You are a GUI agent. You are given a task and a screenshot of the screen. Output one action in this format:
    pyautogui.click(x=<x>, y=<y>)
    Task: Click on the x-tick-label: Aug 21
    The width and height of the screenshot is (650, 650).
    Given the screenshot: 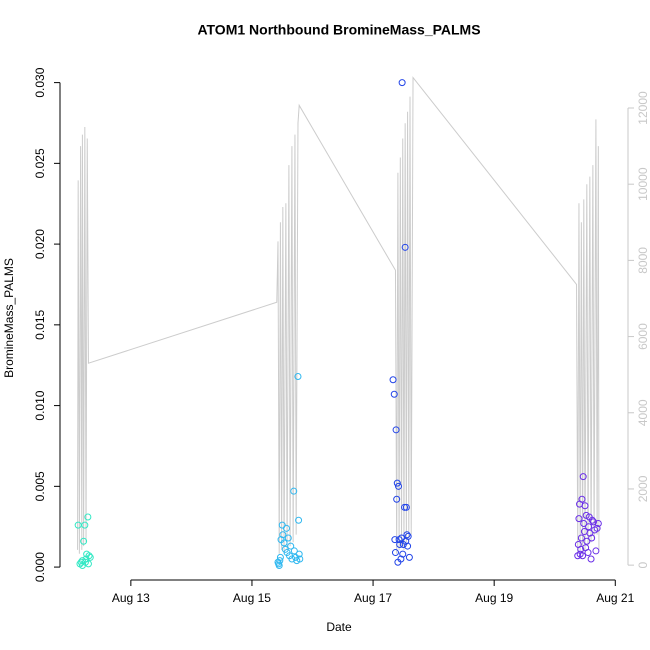 What is the action you would take?
    pyautogui.click(x=615, y=598)
    